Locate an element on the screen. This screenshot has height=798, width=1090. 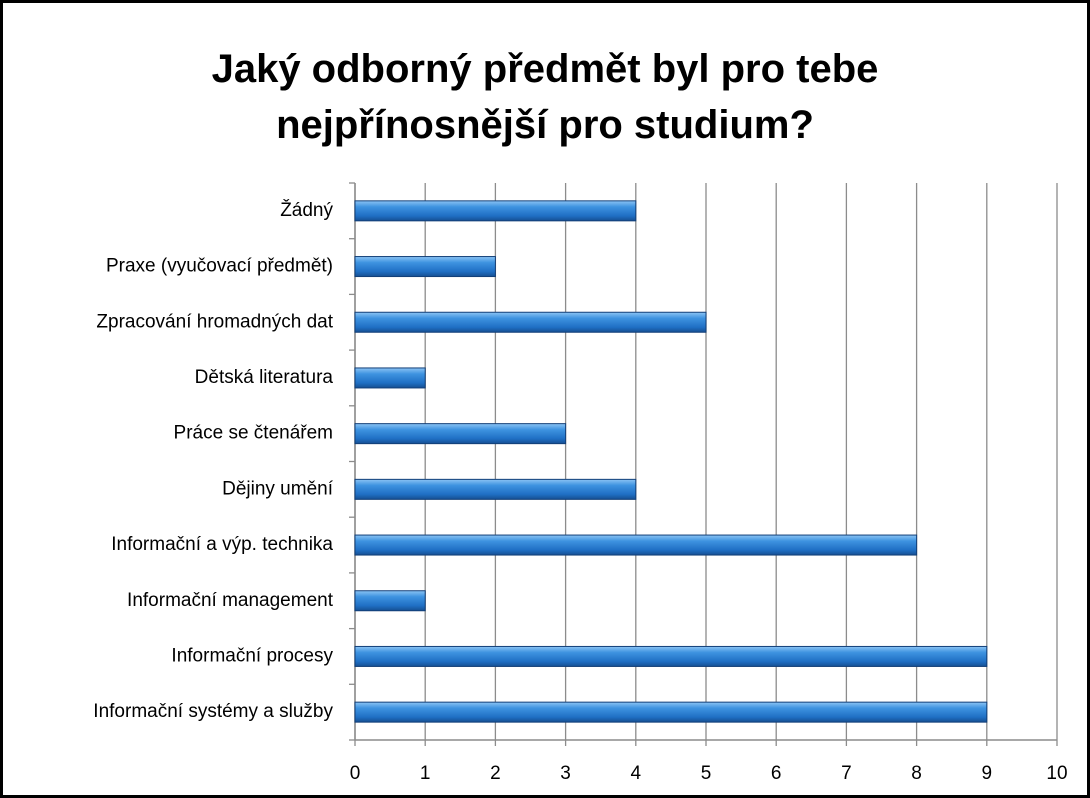
x-tick-label: 5 is located at coordinates (706, 773).